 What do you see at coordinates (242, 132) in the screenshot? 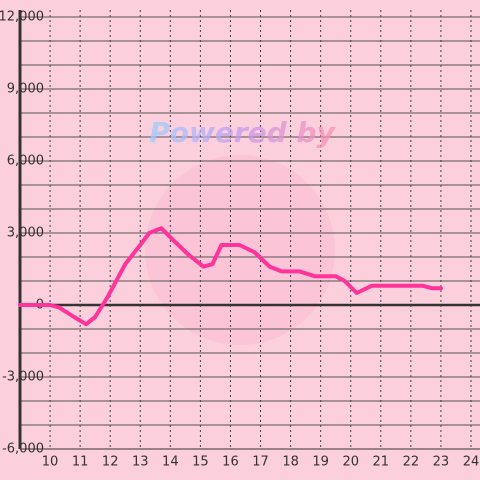
I see `watermark: Powered by` at bounding box center [242, 132].